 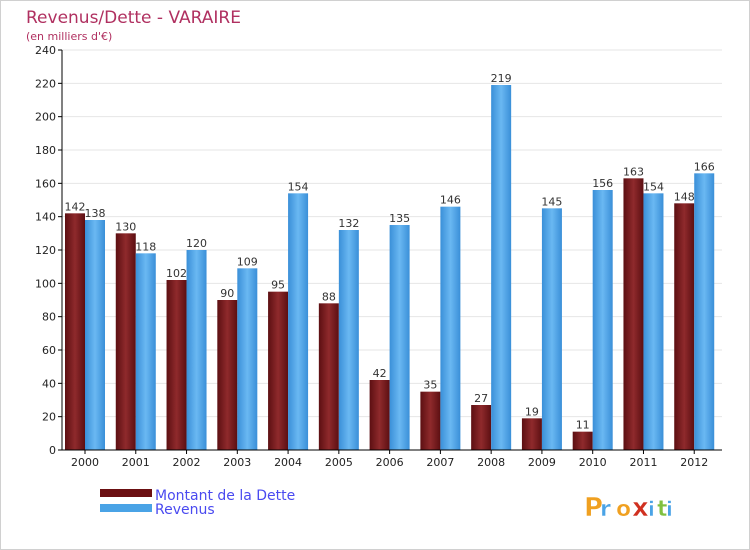 I want to click on data-label-debt: 102, so click(x=176, y=273).